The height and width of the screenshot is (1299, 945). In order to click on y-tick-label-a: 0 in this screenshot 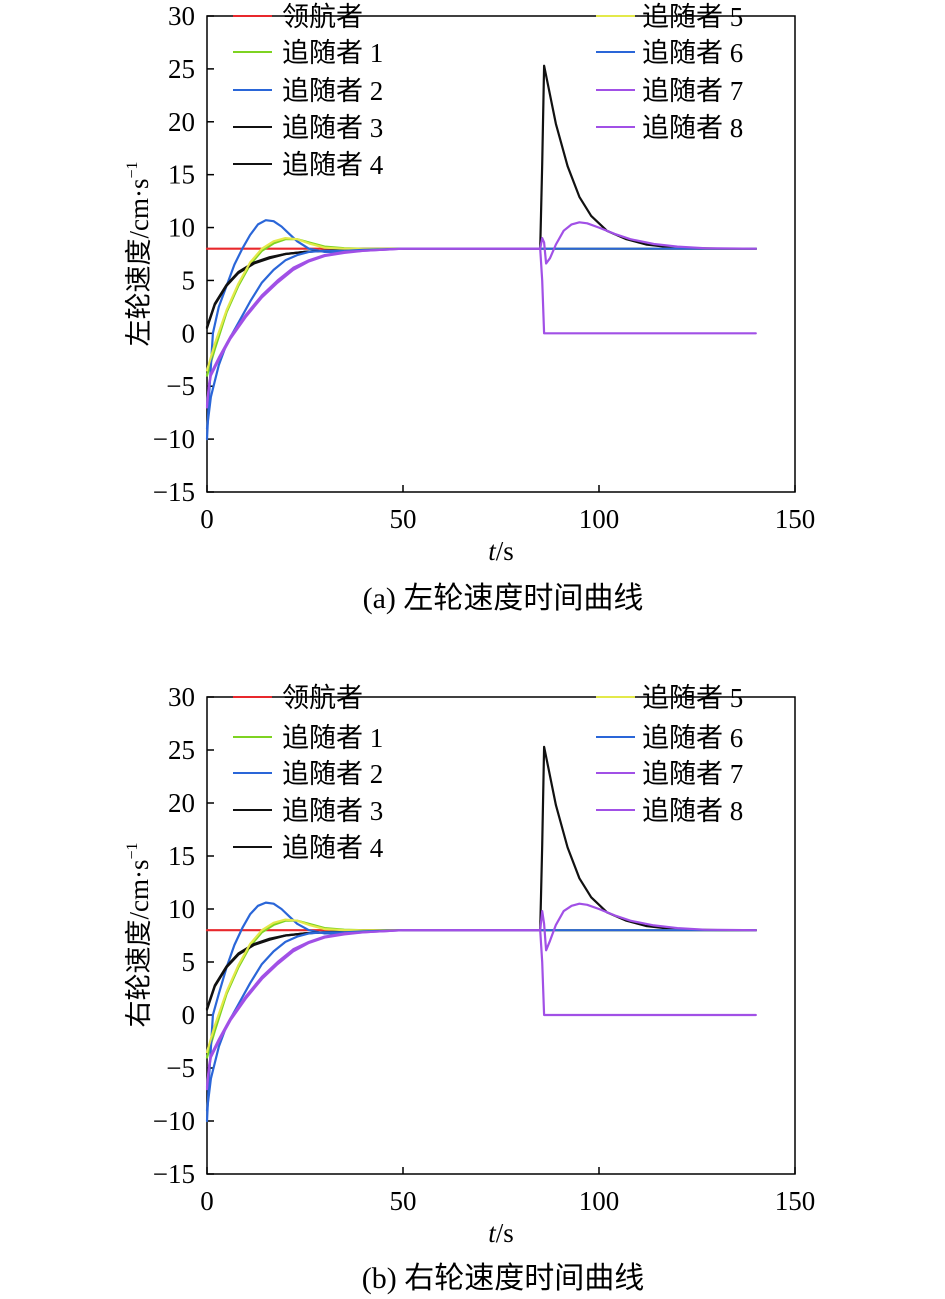, I will do `click(189, 333)`.